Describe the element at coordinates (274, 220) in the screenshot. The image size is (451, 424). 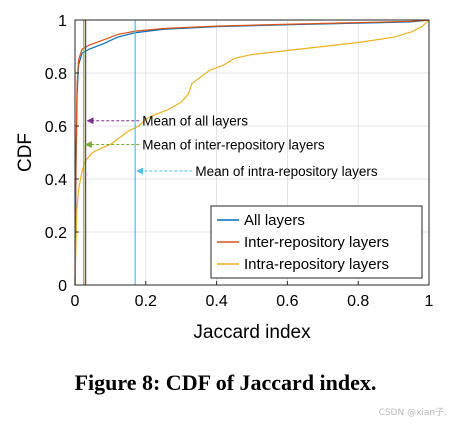
I see `legend-label-0: All layers` at that location.